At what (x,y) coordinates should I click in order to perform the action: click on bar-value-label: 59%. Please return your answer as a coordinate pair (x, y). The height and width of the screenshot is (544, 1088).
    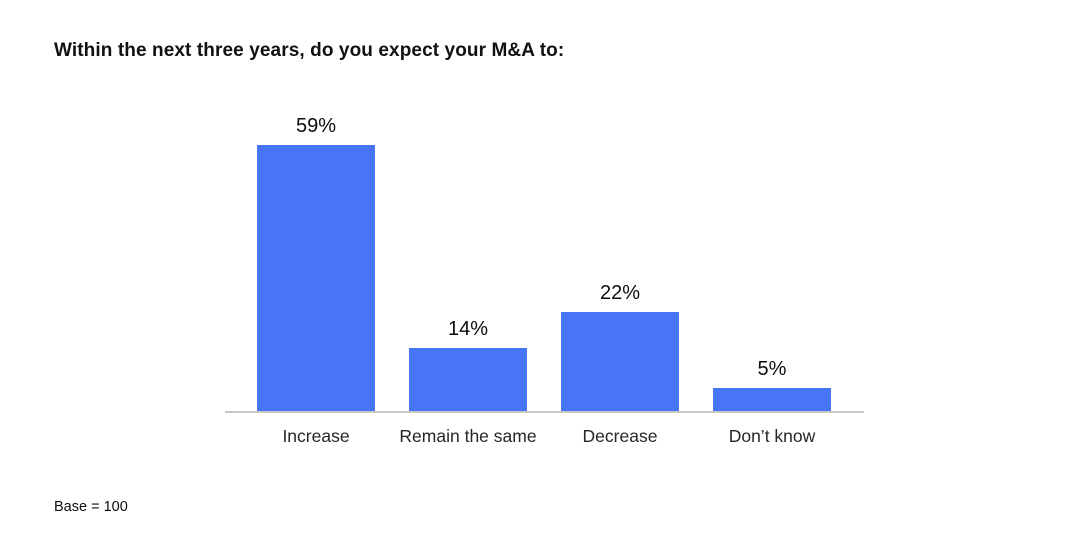
    Looking at the image, I should click on (316, 126).